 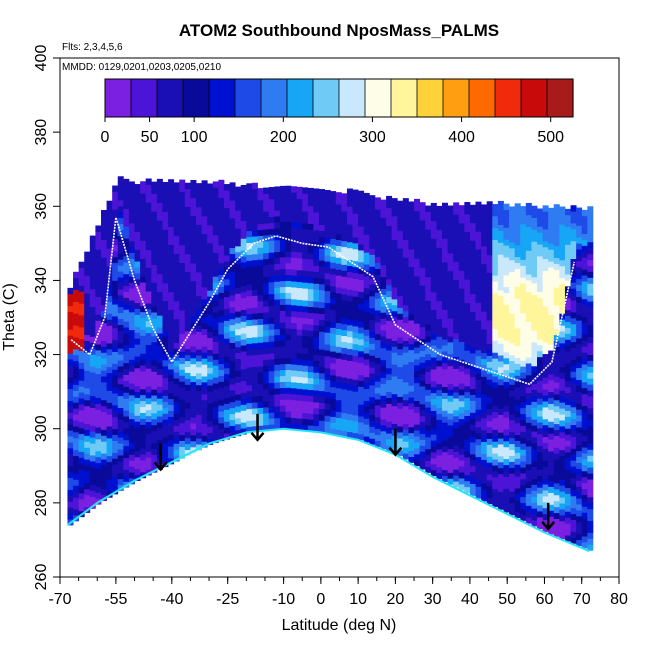 I want to click on x-tick-label: 40, so click(x=470, y=599).